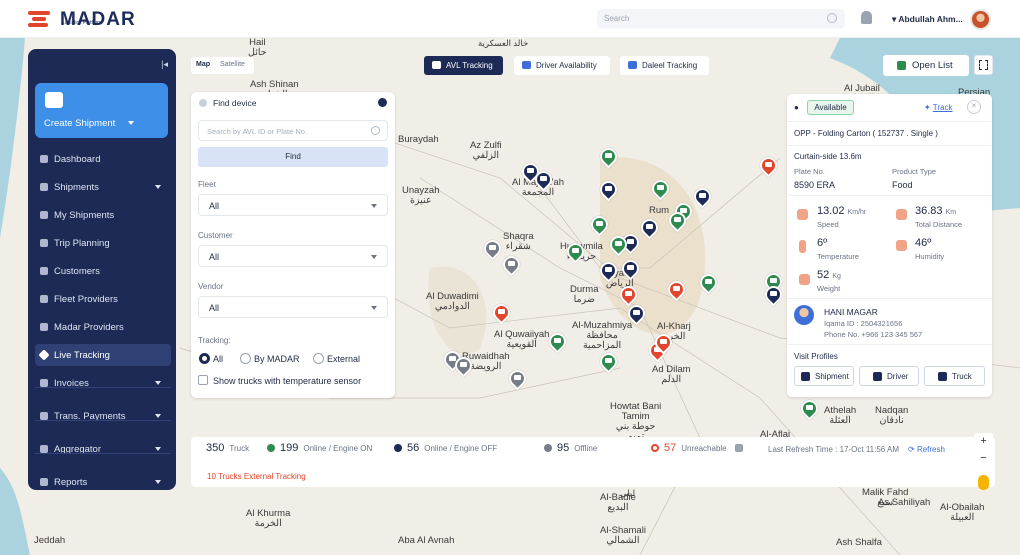 Image resolution: width=1020 pixels, height=555 pixels. Describe the element at coordinates (983, 65) in the screenshot. I see `fullscreen-button` at that location.